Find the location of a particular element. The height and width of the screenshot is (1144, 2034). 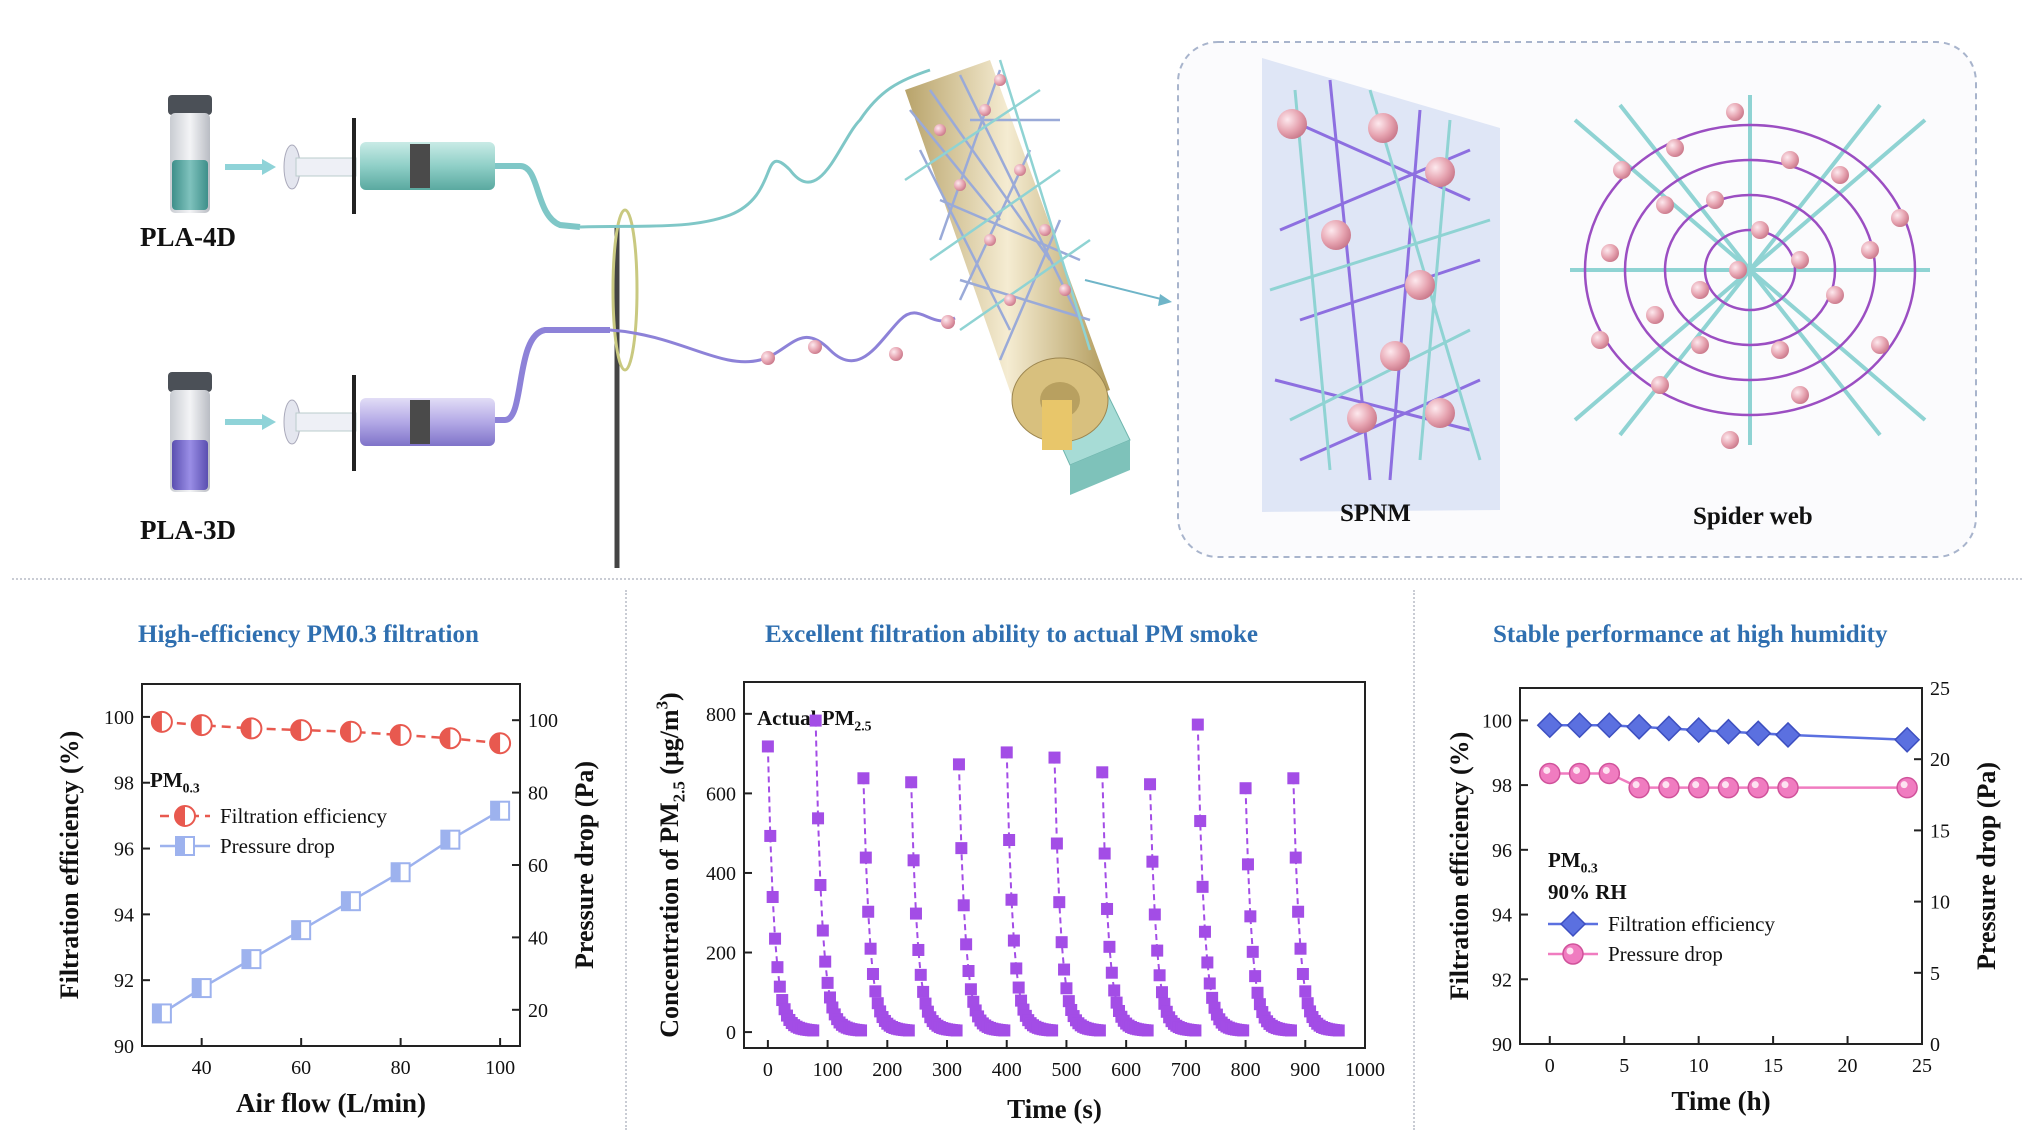

chart3-y2tick-label-1: 5 is located at coordinates (1935, 974).